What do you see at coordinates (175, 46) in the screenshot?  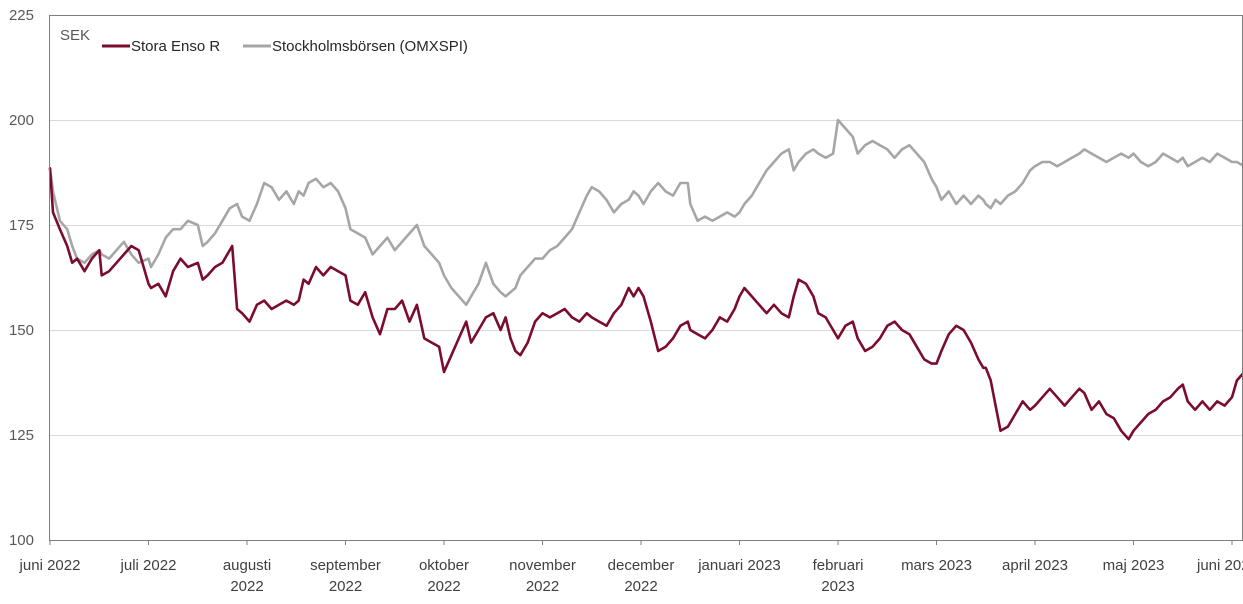 I see `legend-label: Stora Enso R` at bounding box center [175, 46].